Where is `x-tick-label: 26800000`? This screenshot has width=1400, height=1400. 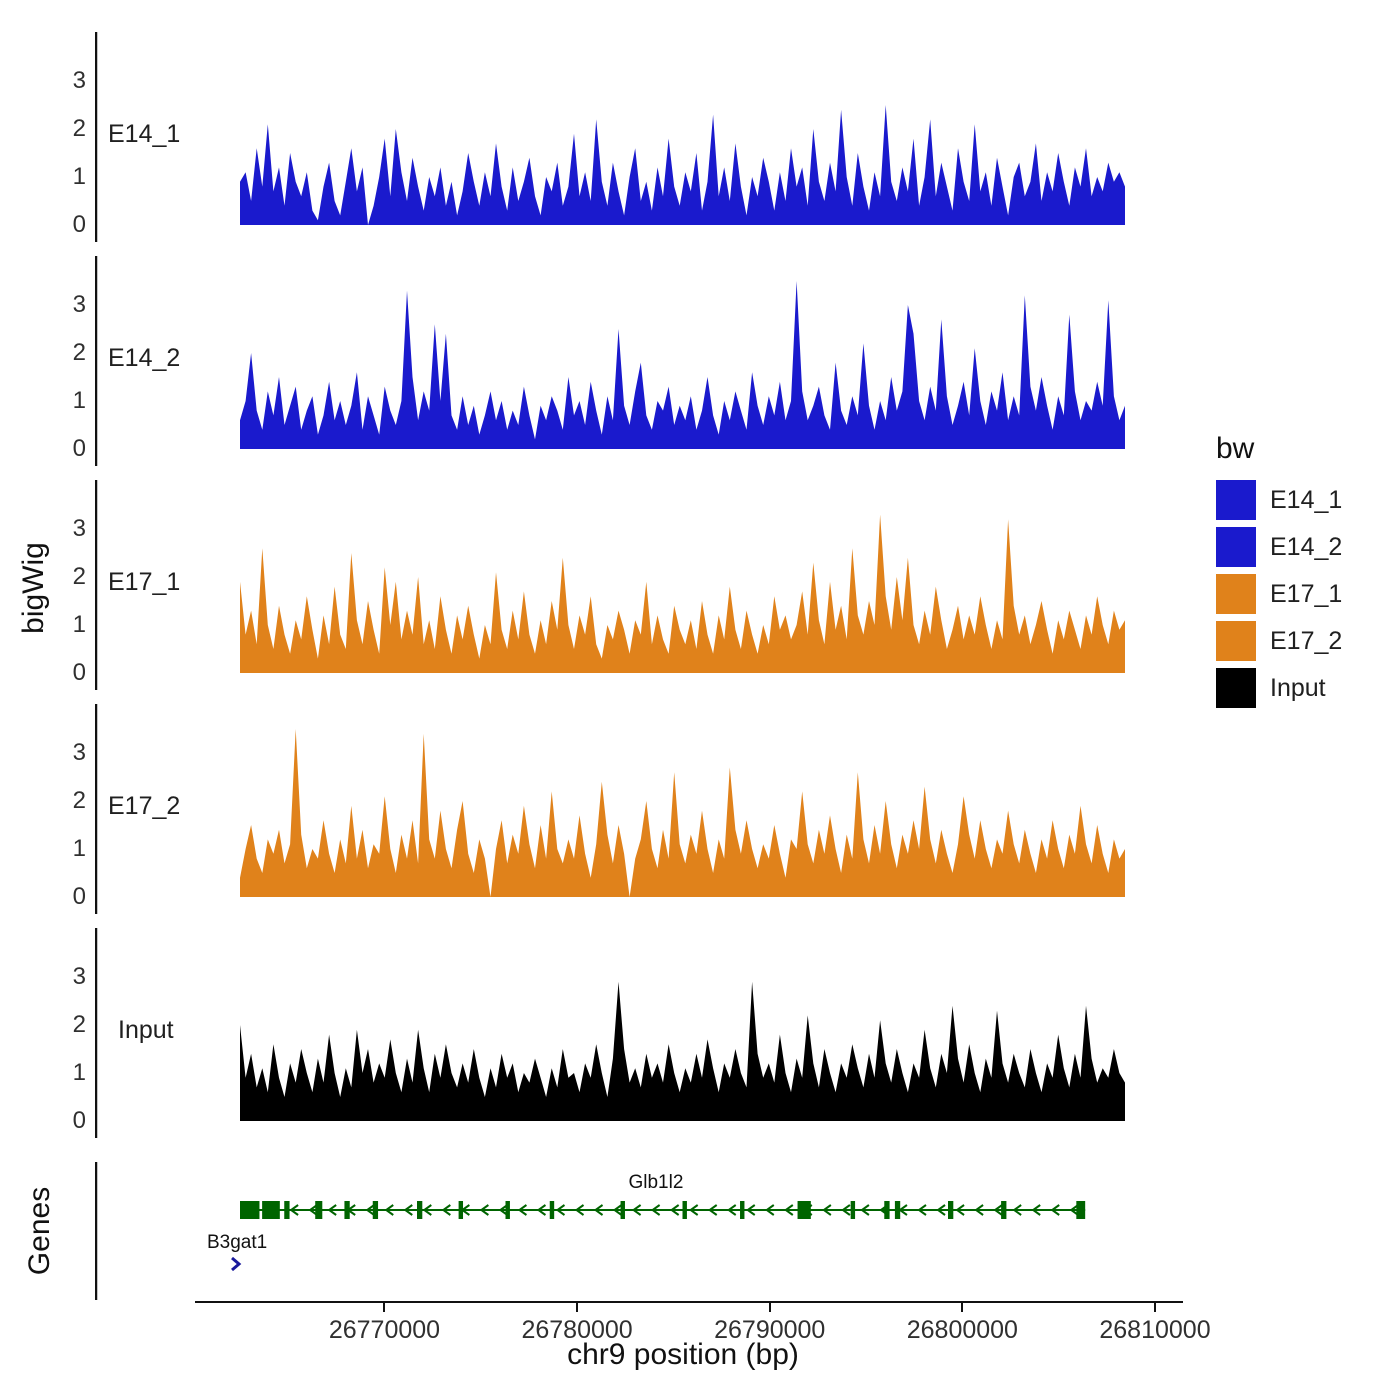
x-tick-label: 26800000 is located at coordinates (962, 1330).